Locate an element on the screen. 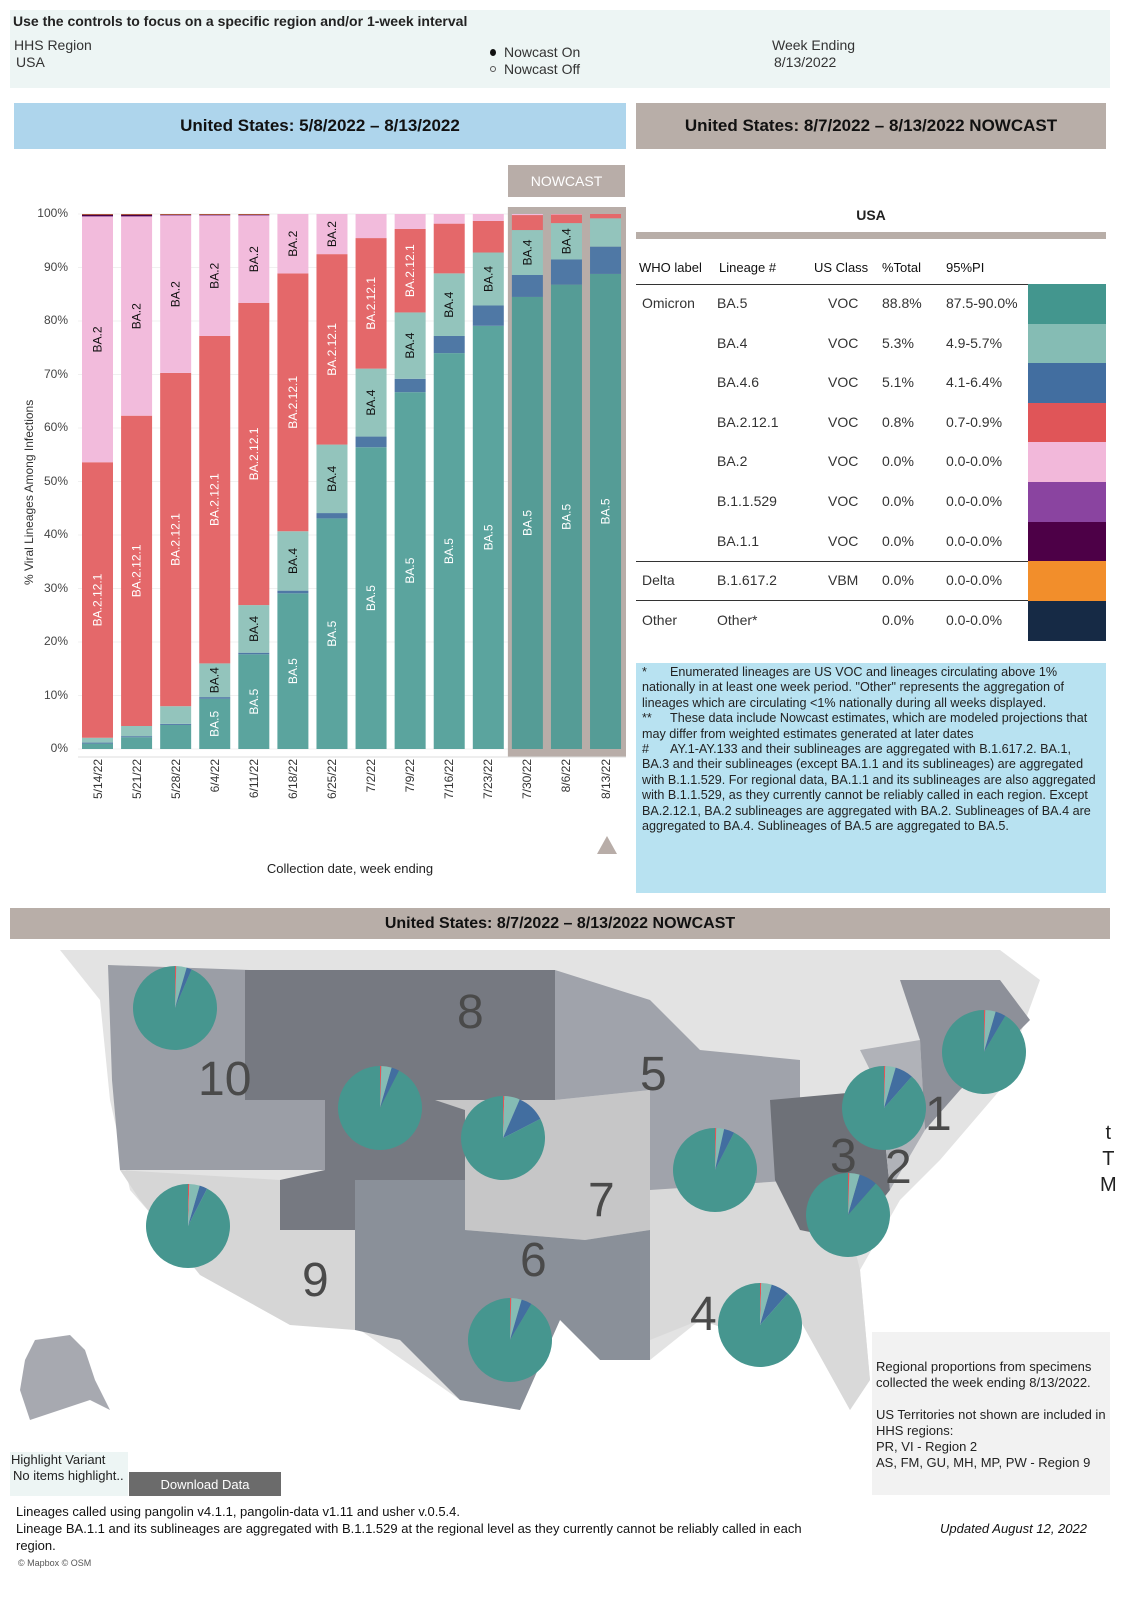  x-tick-label: 6/18/22 is located at coordinates (292, 779).